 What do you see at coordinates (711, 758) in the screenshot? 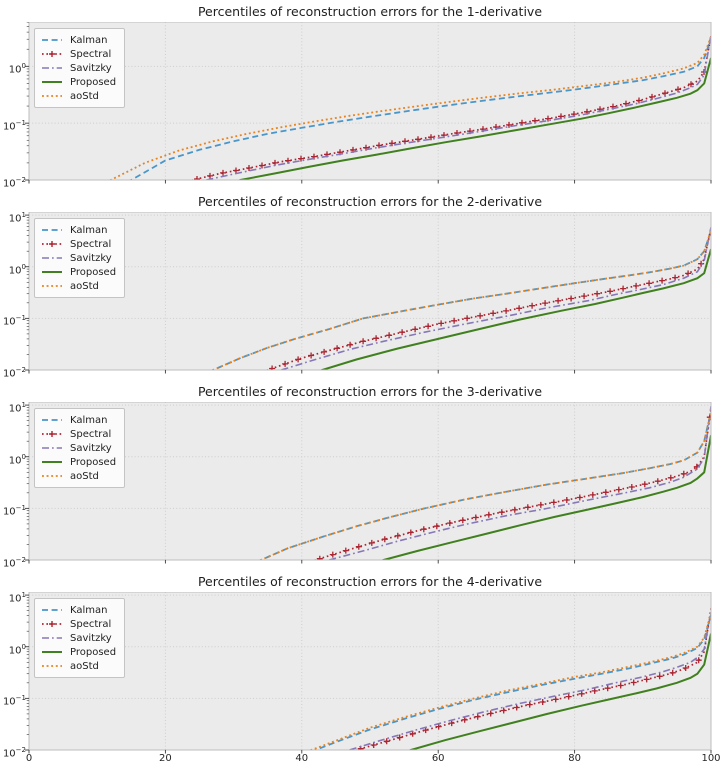
I see `x-tick-label: 100` at bounding box center [711, 758].